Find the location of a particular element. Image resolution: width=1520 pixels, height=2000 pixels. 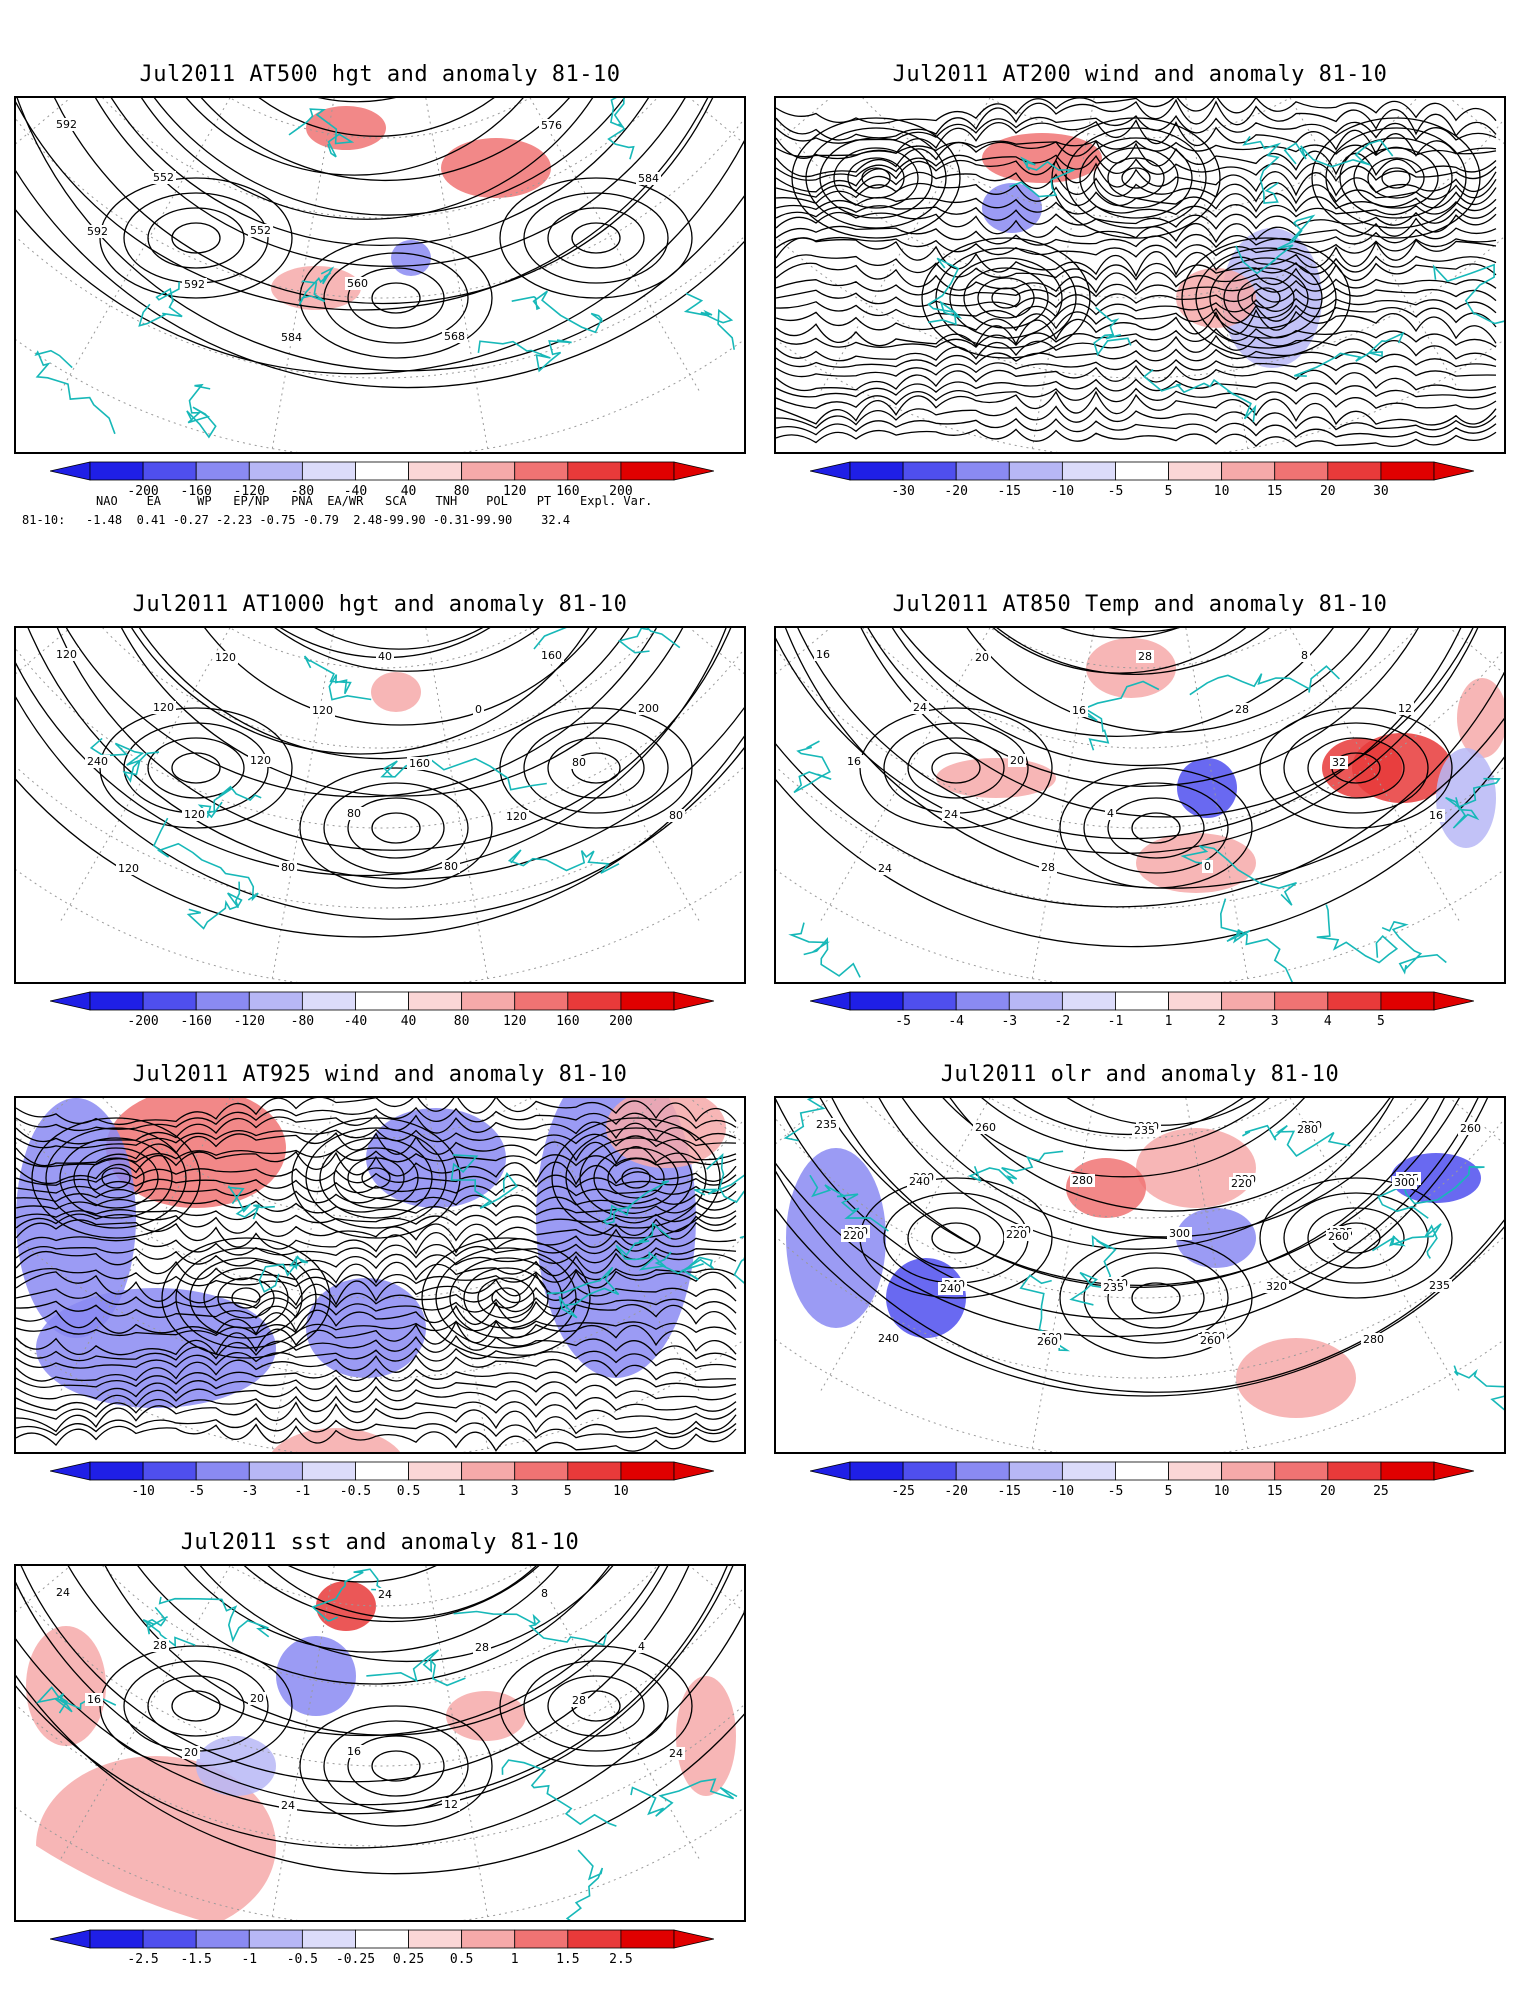

colorbar-tick-label: 2.5 is located at coordinates (621, 1959).